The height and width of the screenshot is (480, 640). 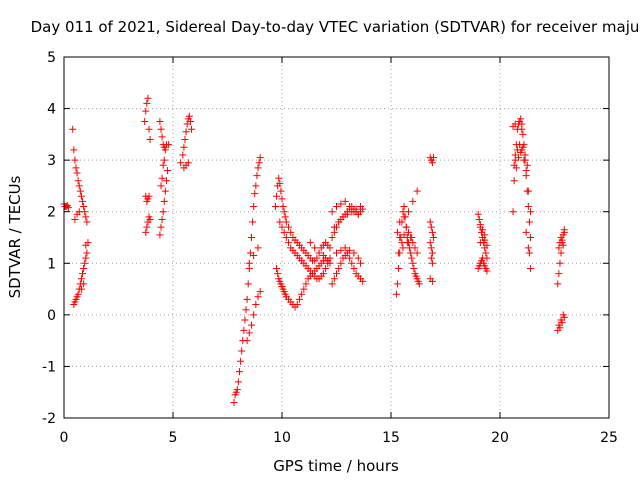 I want to click on y-tick-label: 3, so click(x=51, y=161).